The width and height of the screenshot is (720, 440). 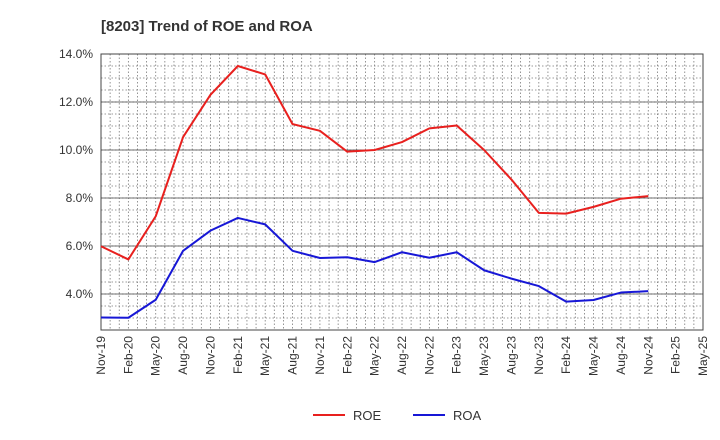 I want to click on legend-label: ROE, so click(x=367, y=415).